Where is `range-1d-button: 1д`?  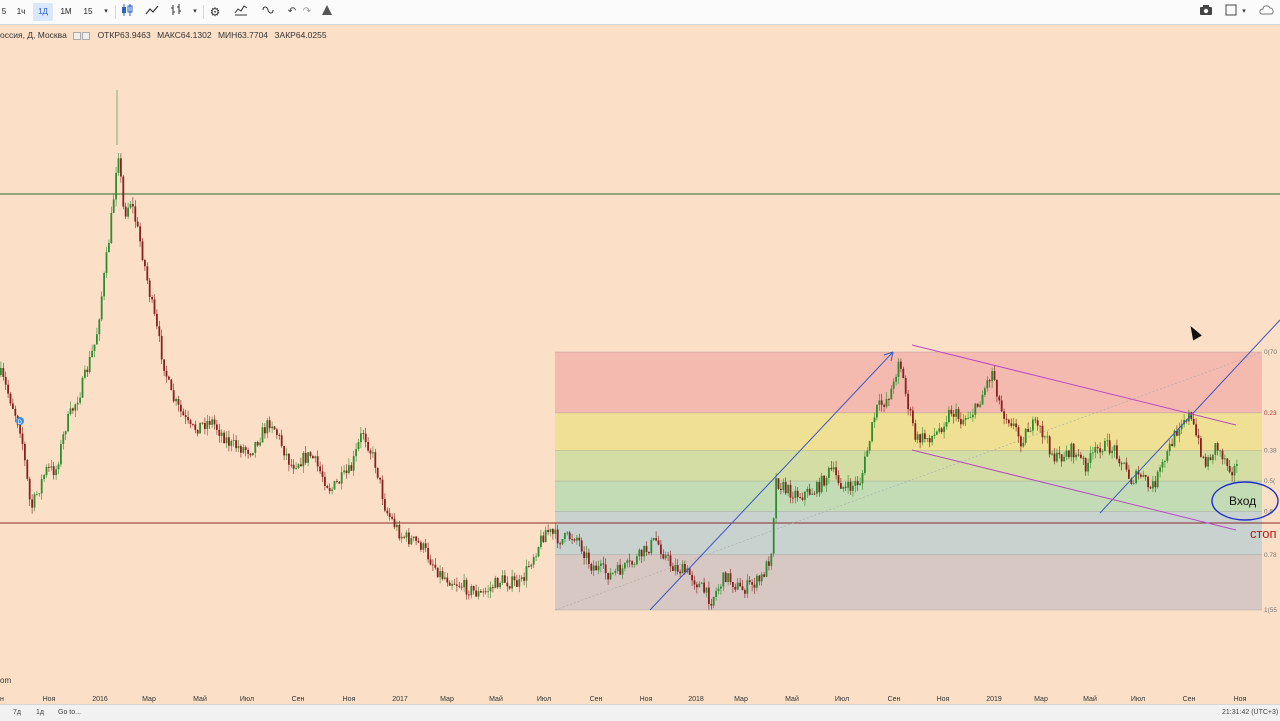 range-1d-button: 1д is located at coordinates (40, 712).